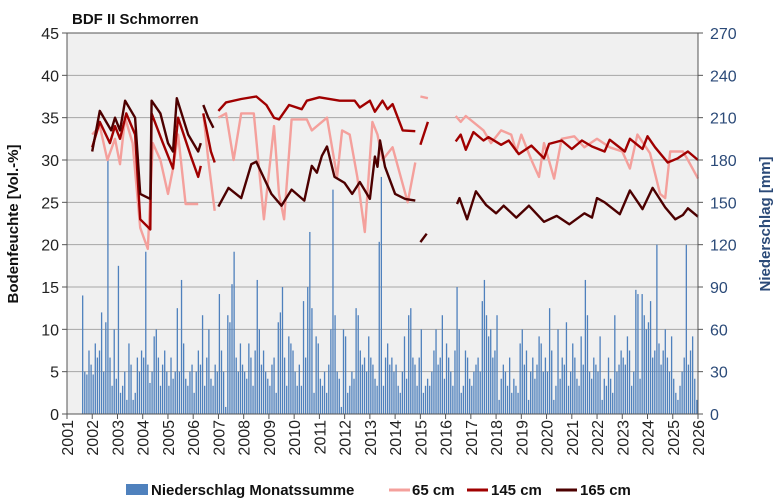 Image resolution: width=780 pixels, height=504 pixels. What do you see at coordinates (719, 288) in the screenshot?
I see `y-right-tick-label: 90` at bounding box center [719, 288].